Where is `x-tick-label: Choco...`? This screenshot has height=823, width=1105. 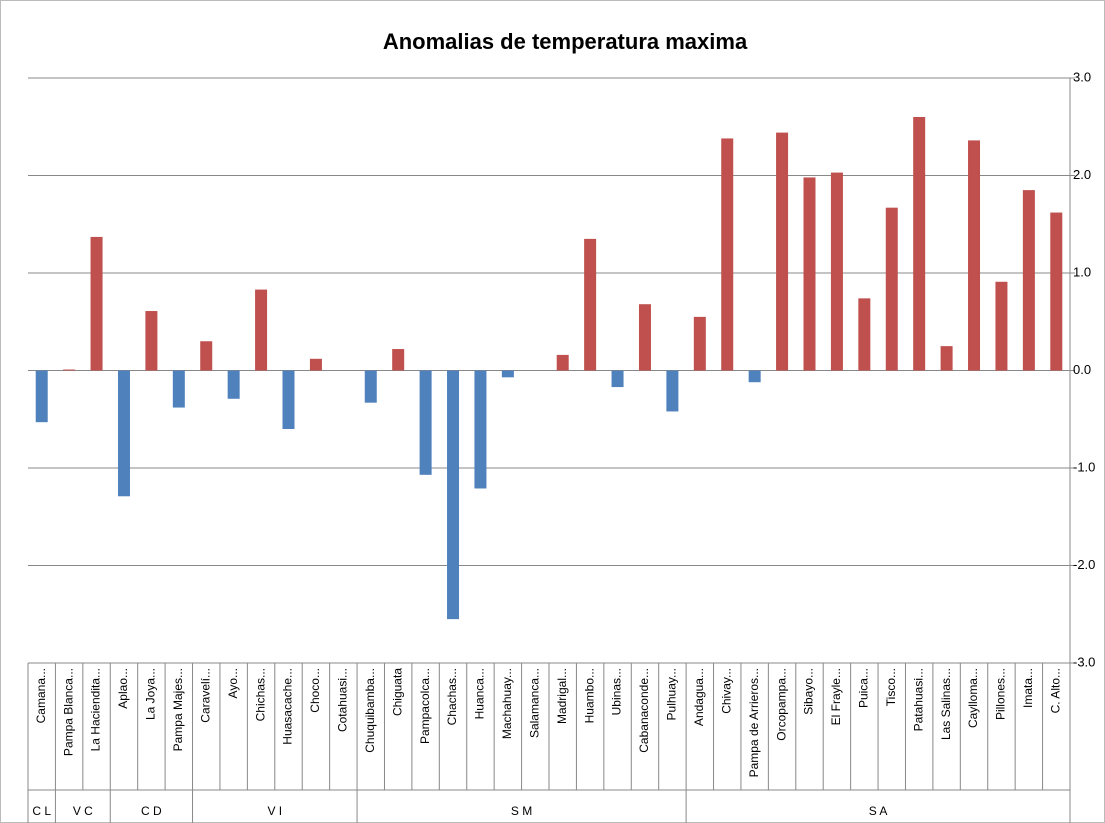
x-tick-label: Choco... is located at coordinates (315, 690).